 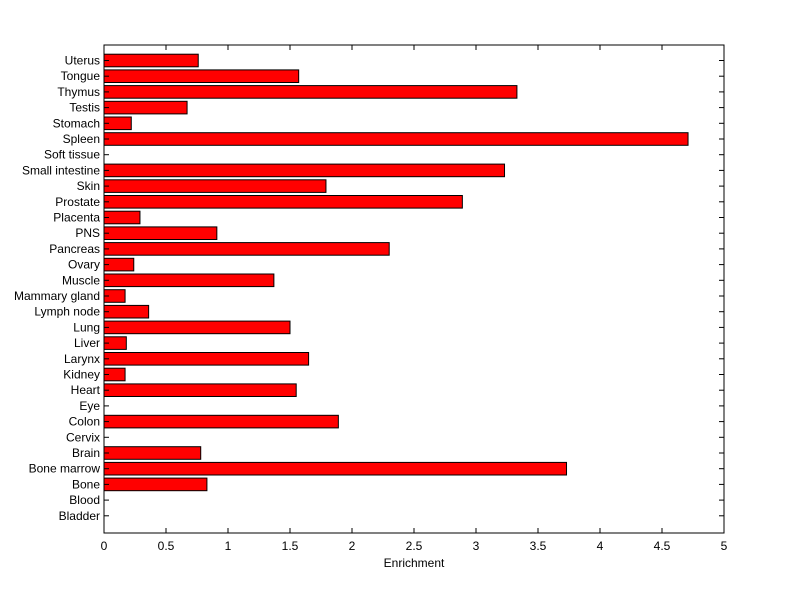 What do you see at coordinates (82, 61) in the screenshot?
I see `y-tick-label-uterus: Uterus` at bounding box center [82, 61].